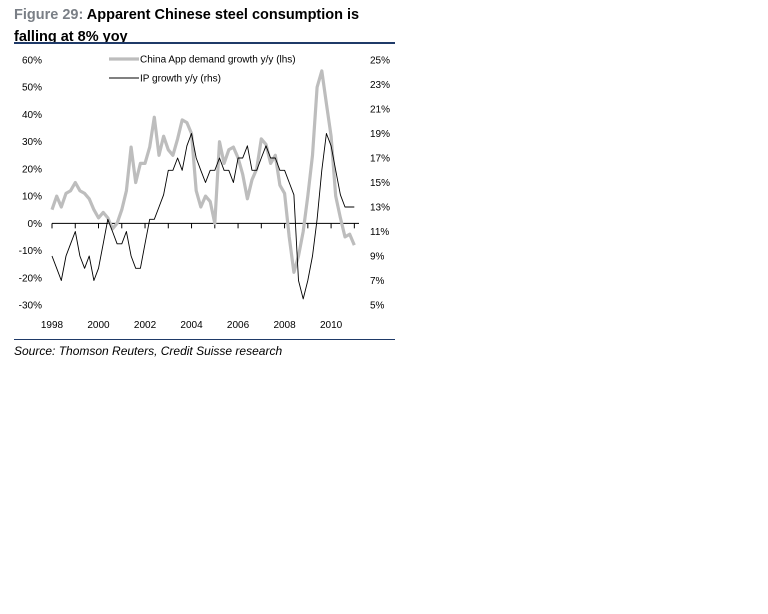  Describe the element at coordinates (32, 142) in the screenshot. I see `y-left-tick-label: 30%` at that location.